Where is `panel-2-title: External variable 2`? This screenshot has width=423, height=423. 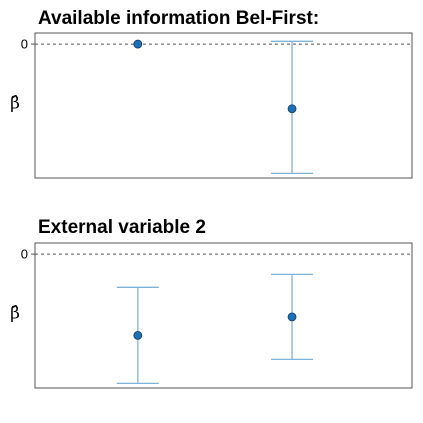
panel-2-title: External variable 2 is located at coordinates (122, 227).